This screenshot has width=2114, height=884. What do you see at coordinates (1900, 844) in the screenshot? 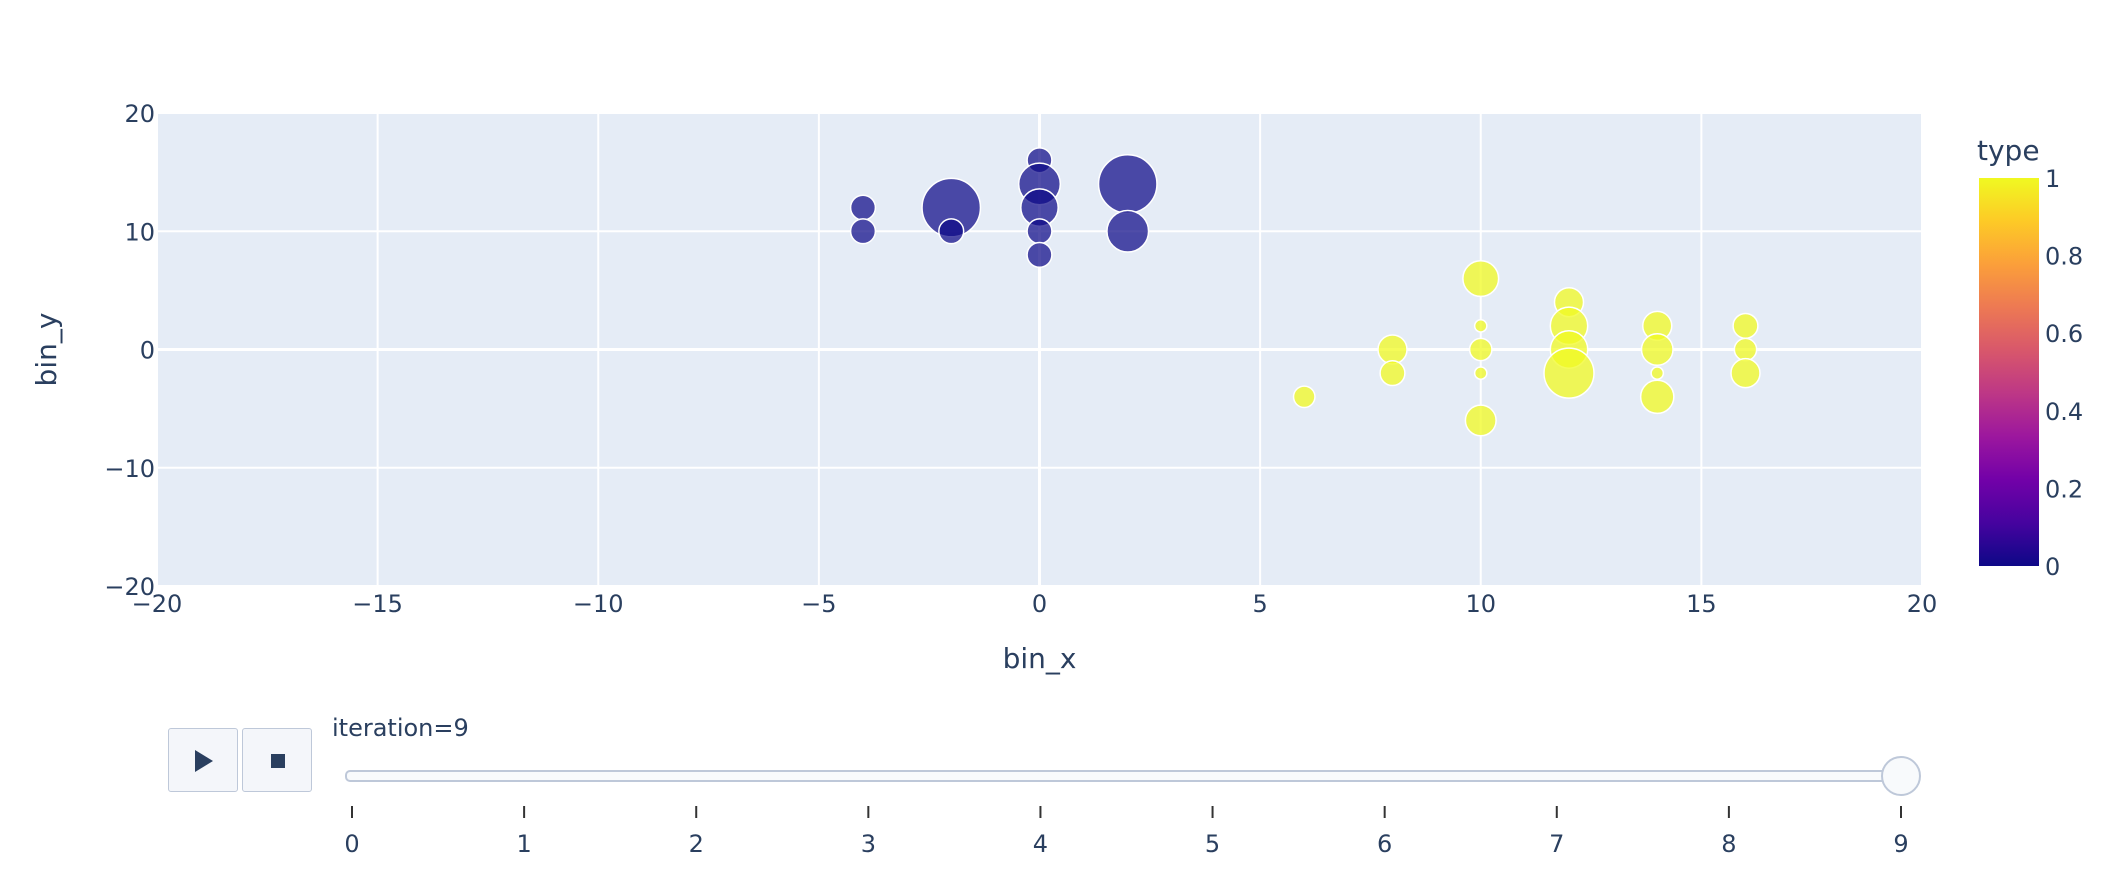
I see `slider-step-label: 9` at bounding box center [1900, 844].